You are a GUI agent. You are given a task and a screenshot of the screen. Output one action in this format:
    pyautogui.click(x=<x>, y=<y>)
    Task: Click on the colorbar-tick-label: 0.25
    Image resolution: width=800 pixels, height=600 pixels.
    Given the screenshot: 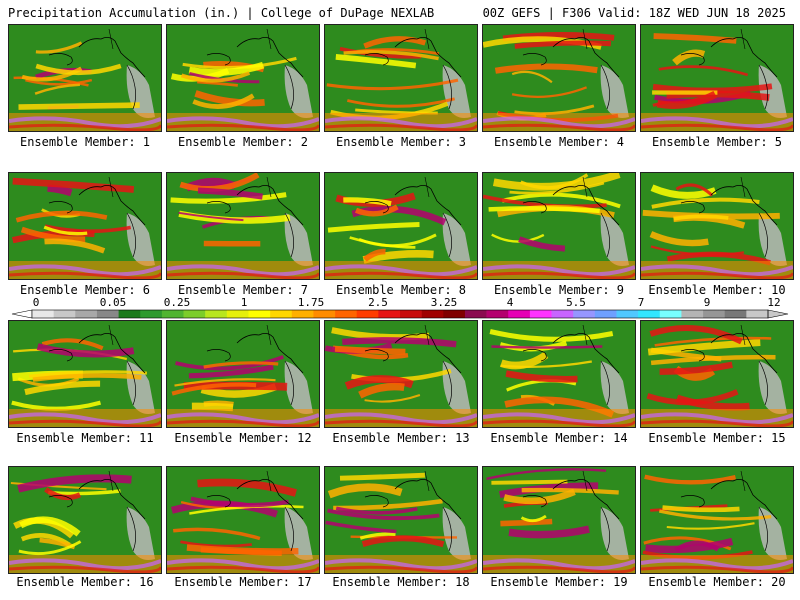 What is the action you would take?
    pyautogui.click(x=177, y=302)
    